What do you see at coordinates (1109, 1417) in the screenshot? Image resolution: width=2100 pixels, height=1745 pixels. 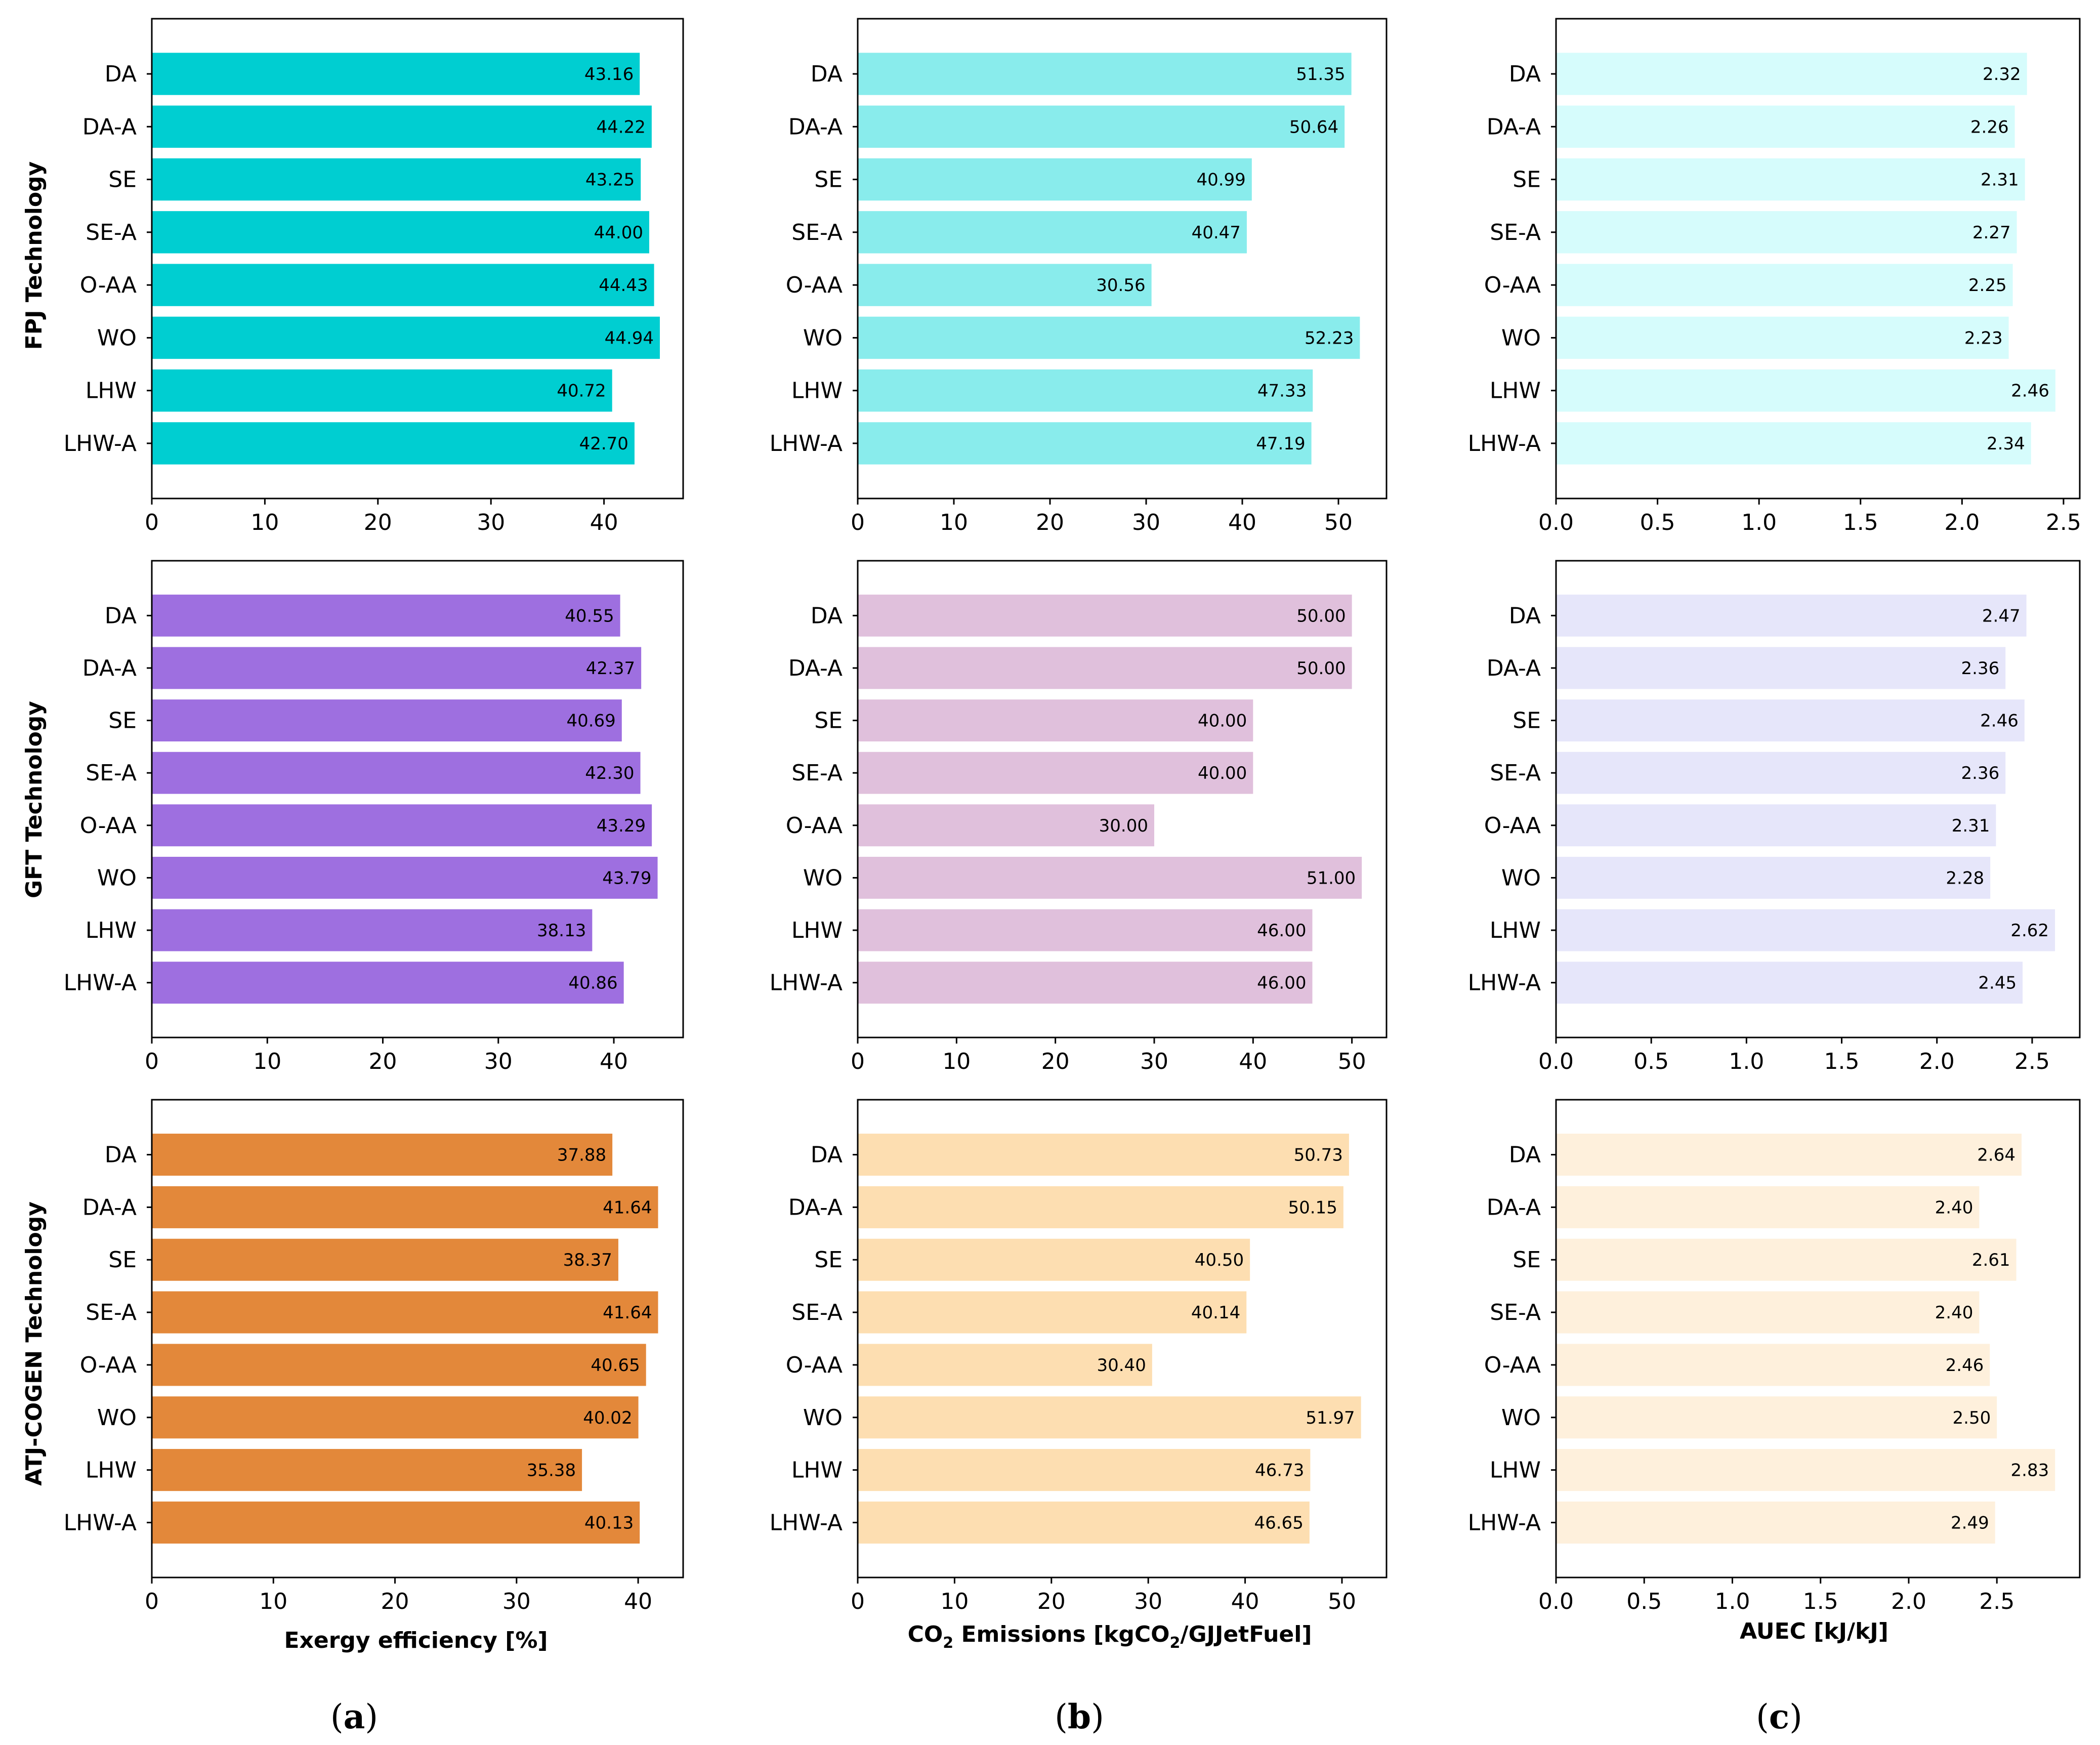 I see `bar-atj-co2-wo` at bounding box center [1109, 1417].